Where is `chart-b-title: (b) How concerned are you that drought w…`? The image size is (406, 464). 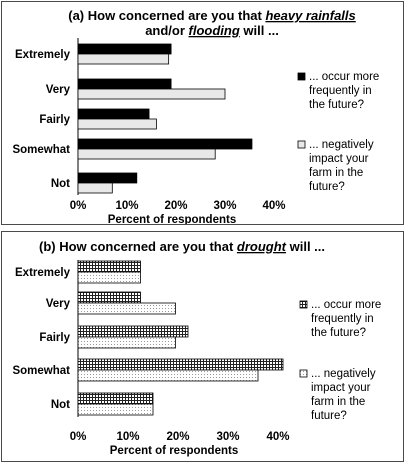 chart-b-title: (b) How concerned are you that drought w… is located at coordinates (182, 246).